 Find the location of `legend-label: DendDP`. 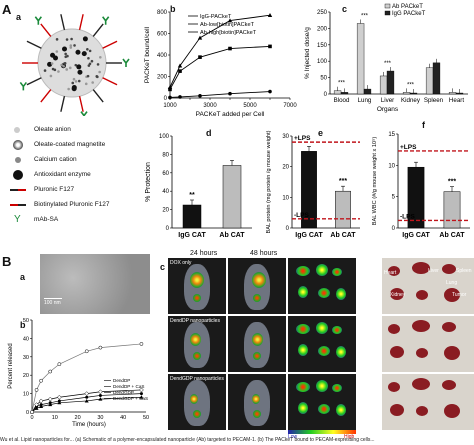

legend-label: DendDP is located at coordinates (121, 380).